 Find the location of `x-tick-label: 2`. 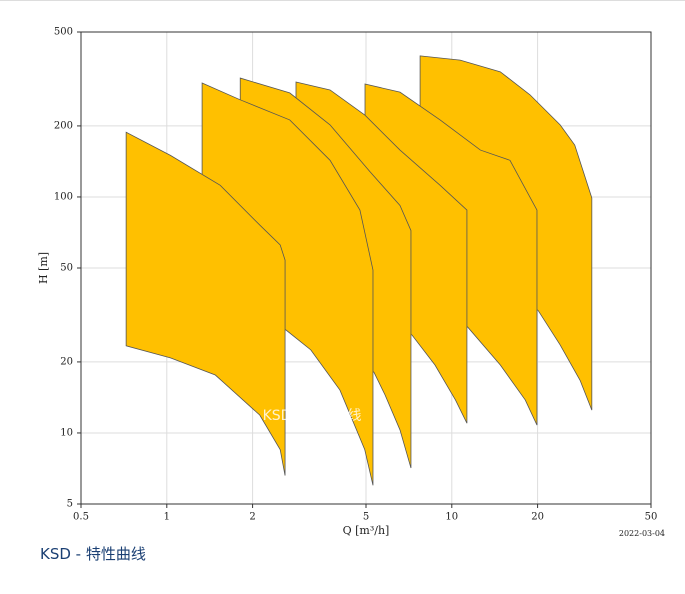

x-tick-label: 2 is located at coordinates (252, 517).